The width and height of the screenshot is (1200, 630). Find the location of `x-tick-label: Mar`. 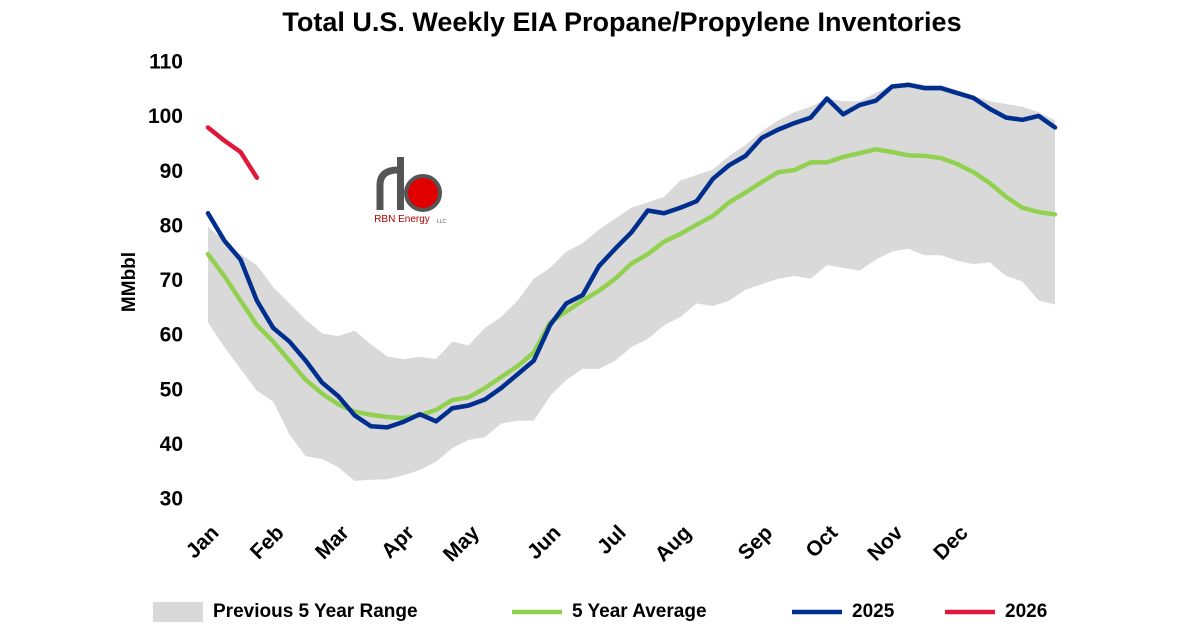

x-tick-label: Mar is located at coordinates (332, 542).